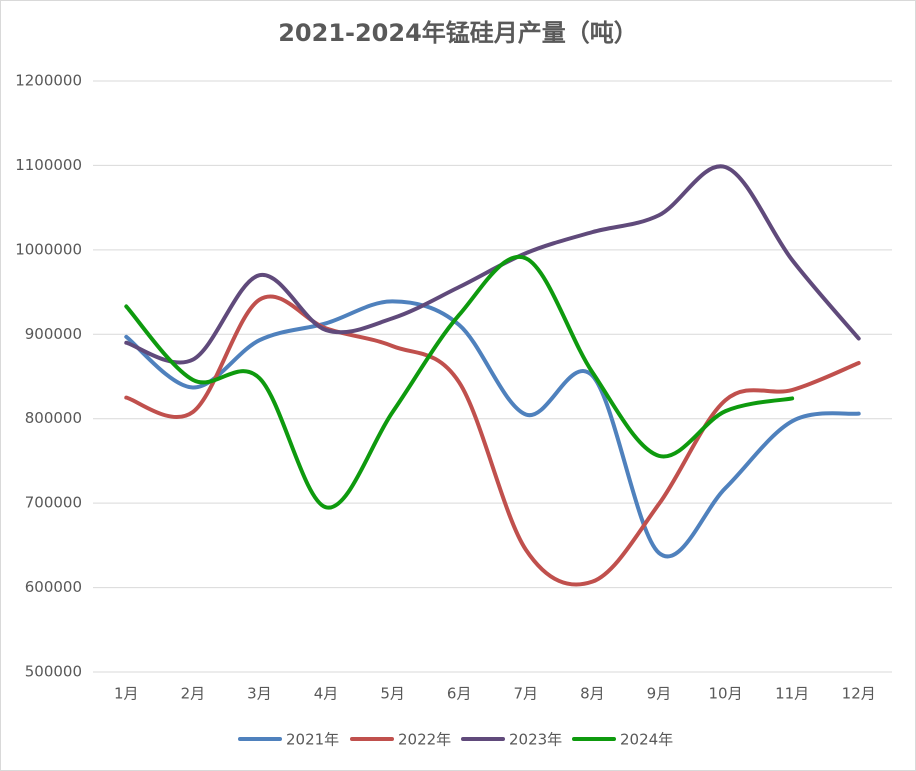  Describe the element at coordinates (725, 694) in the screenshot. I see `x-tick-label: 10月` at that location.